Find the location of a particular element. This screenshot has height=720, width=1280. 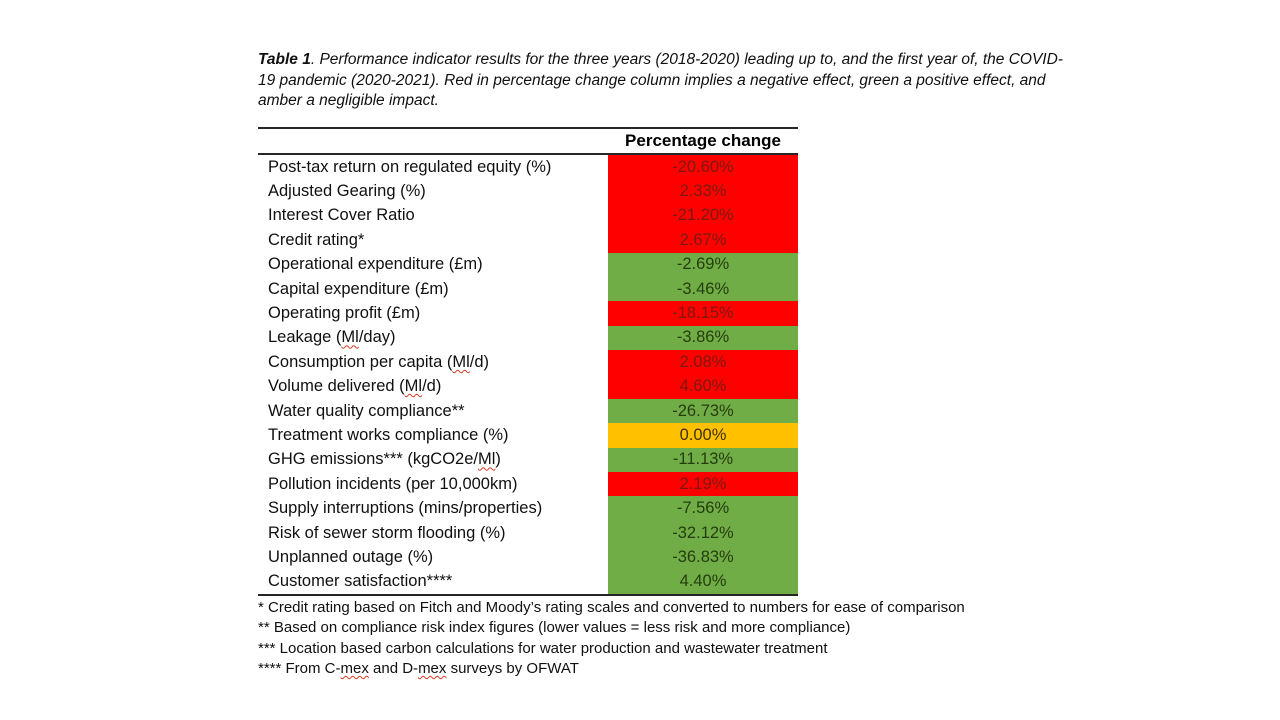

percentage-change-value: -3.86% is located at coordinates (703, 338).